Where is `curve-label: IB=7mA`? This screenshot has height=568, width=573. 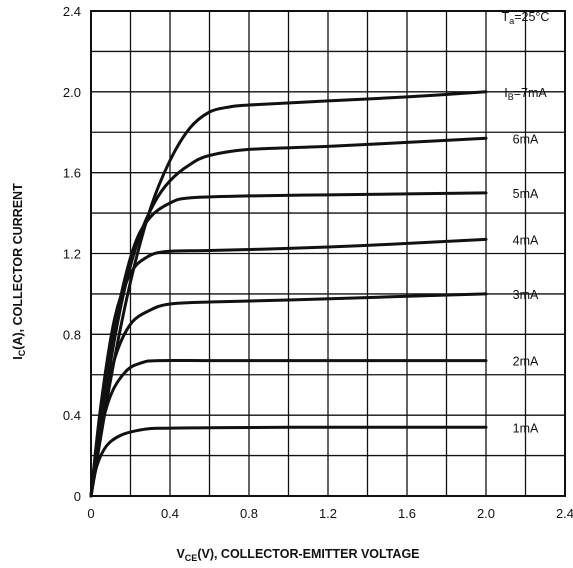
curve-label: IB=7mA is located at coordinates (525, 94).